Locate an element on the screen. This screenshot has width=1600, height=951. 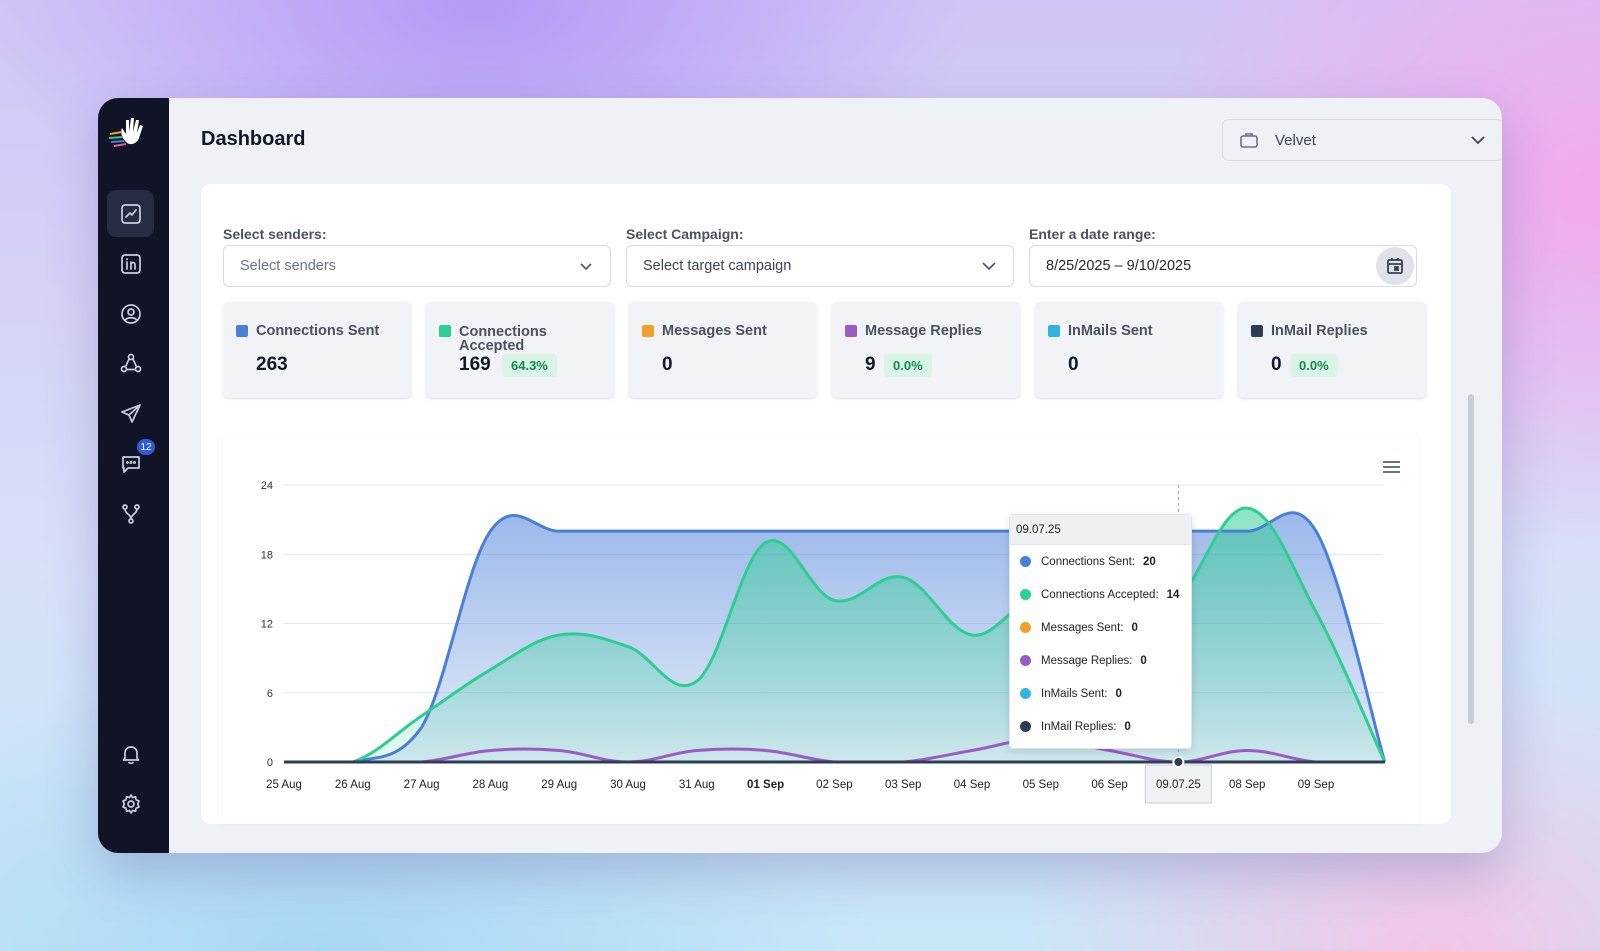
stat-value: 9 is located at coordinates (870, 364).